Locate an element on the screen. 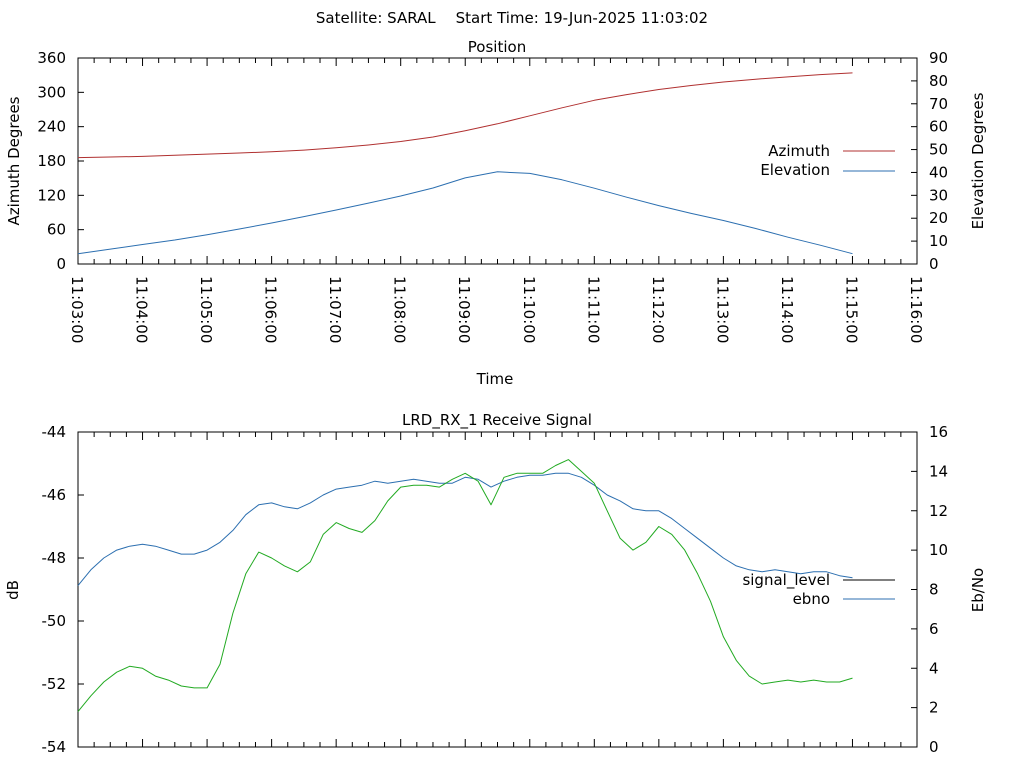 This screenshot has width=1024, height=768. receive-signal-y2-tick-label: 0 is located at coordinates (934, 747).